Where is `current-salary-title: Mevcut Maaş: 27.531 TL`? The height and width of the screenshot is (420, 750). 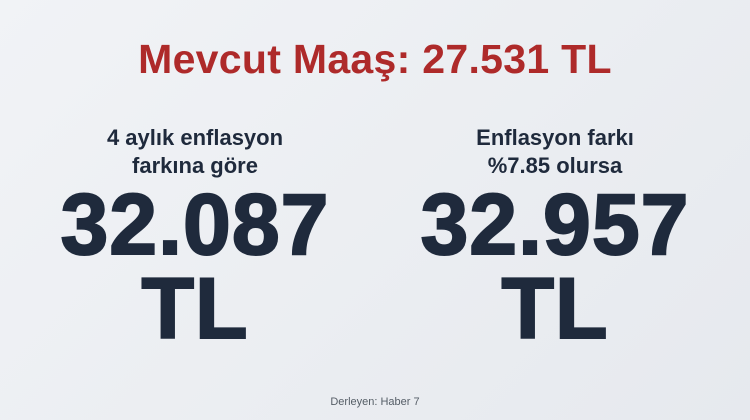 current-salary-title: Mevcut Maaş: 27.531 TL is located at coordinates (375, 59).